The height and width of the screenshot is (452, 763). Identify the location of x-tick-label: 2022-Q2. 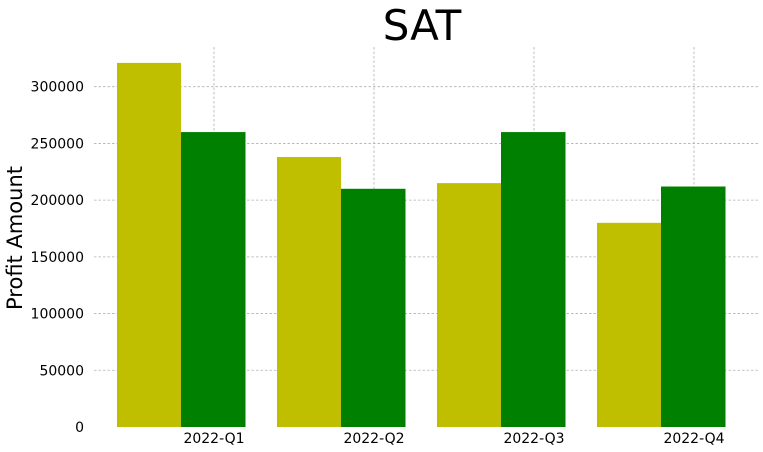
(373, 439).